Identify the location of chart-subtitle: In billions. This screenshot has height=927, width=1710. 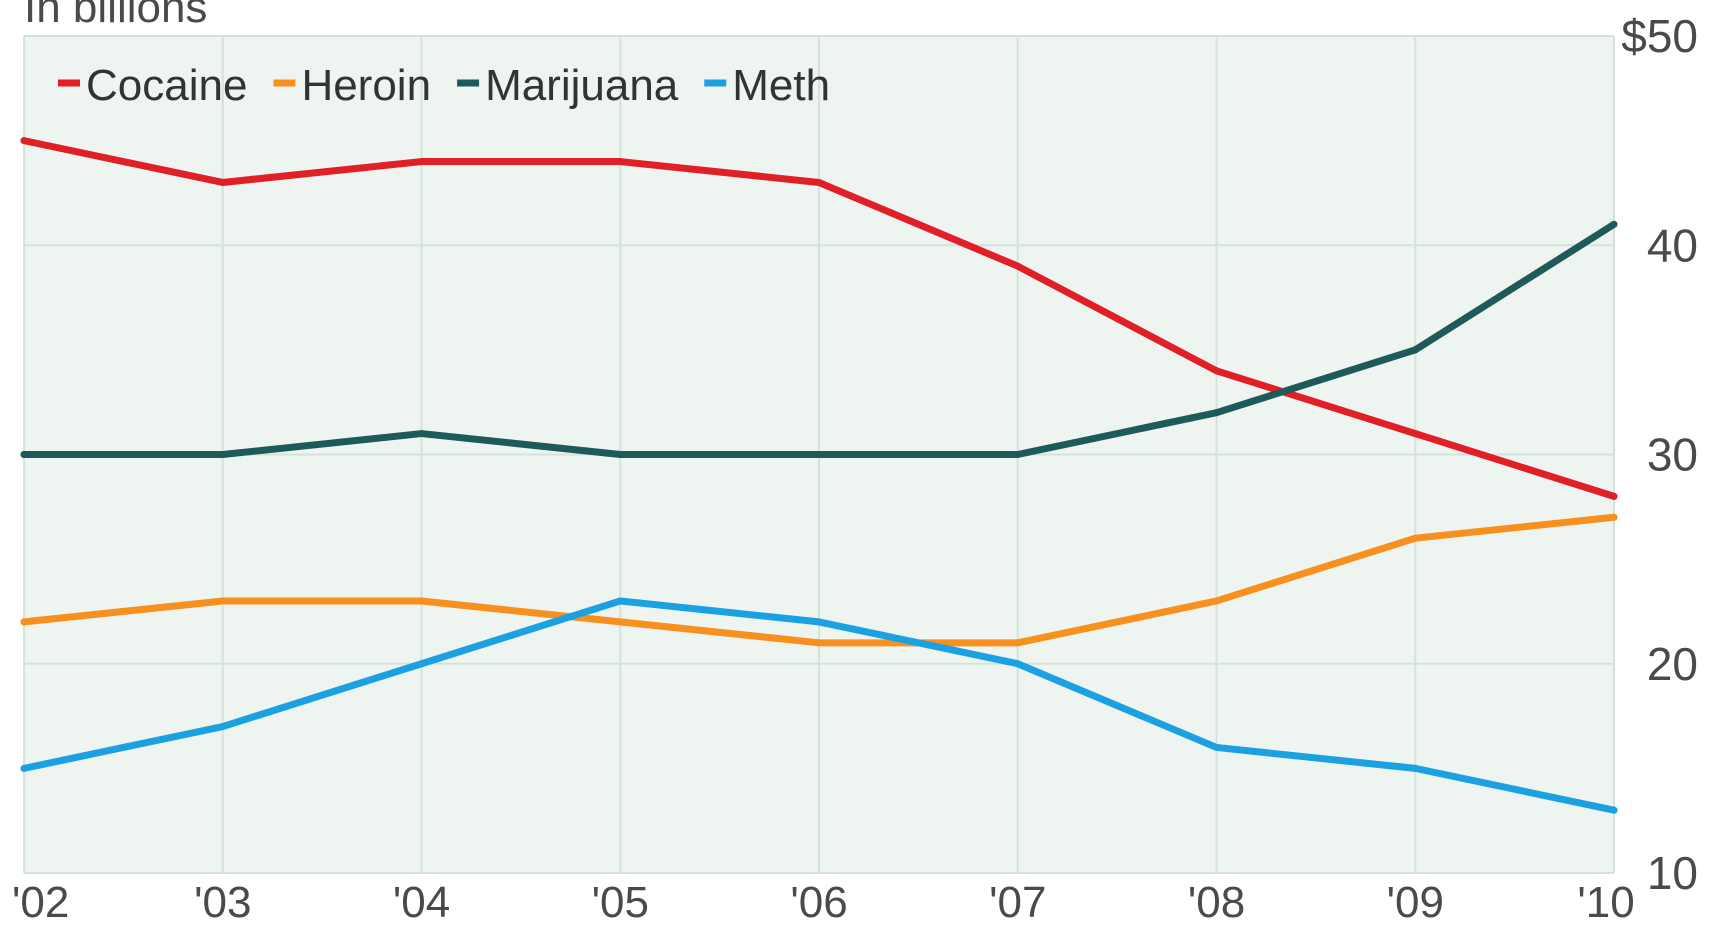
(115, 16).